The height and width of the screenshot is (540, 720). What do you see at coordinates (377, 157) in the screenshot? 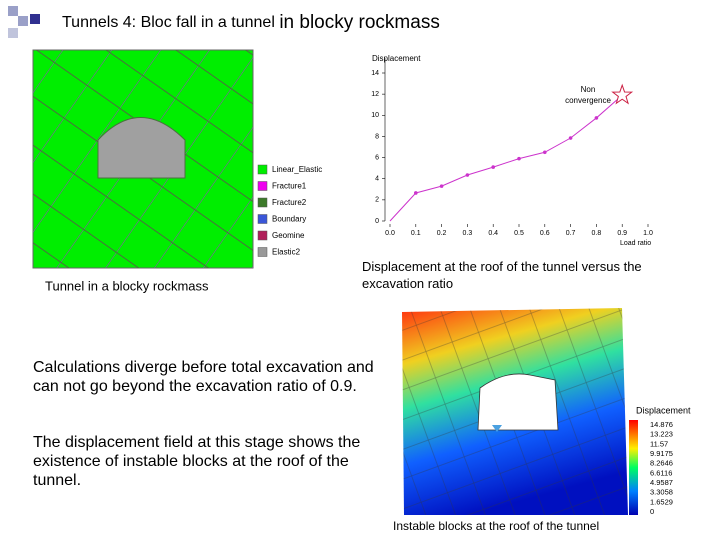
I see `y-tick-label: 6` at bounding box center [377, 157].